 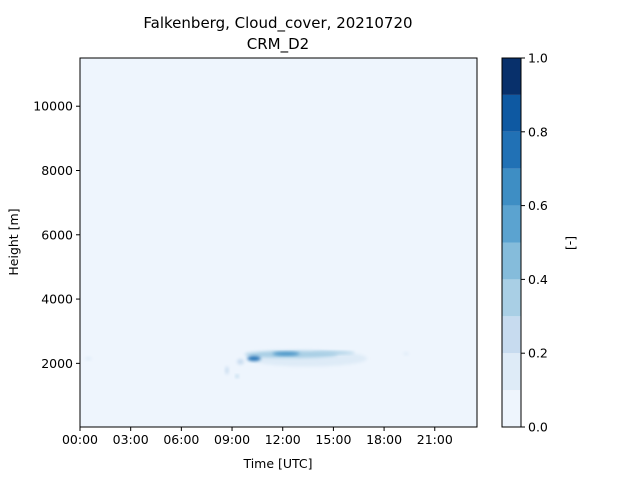 I want to click on chart-subtitle: CRM_D2, so click(x=278, y=44).